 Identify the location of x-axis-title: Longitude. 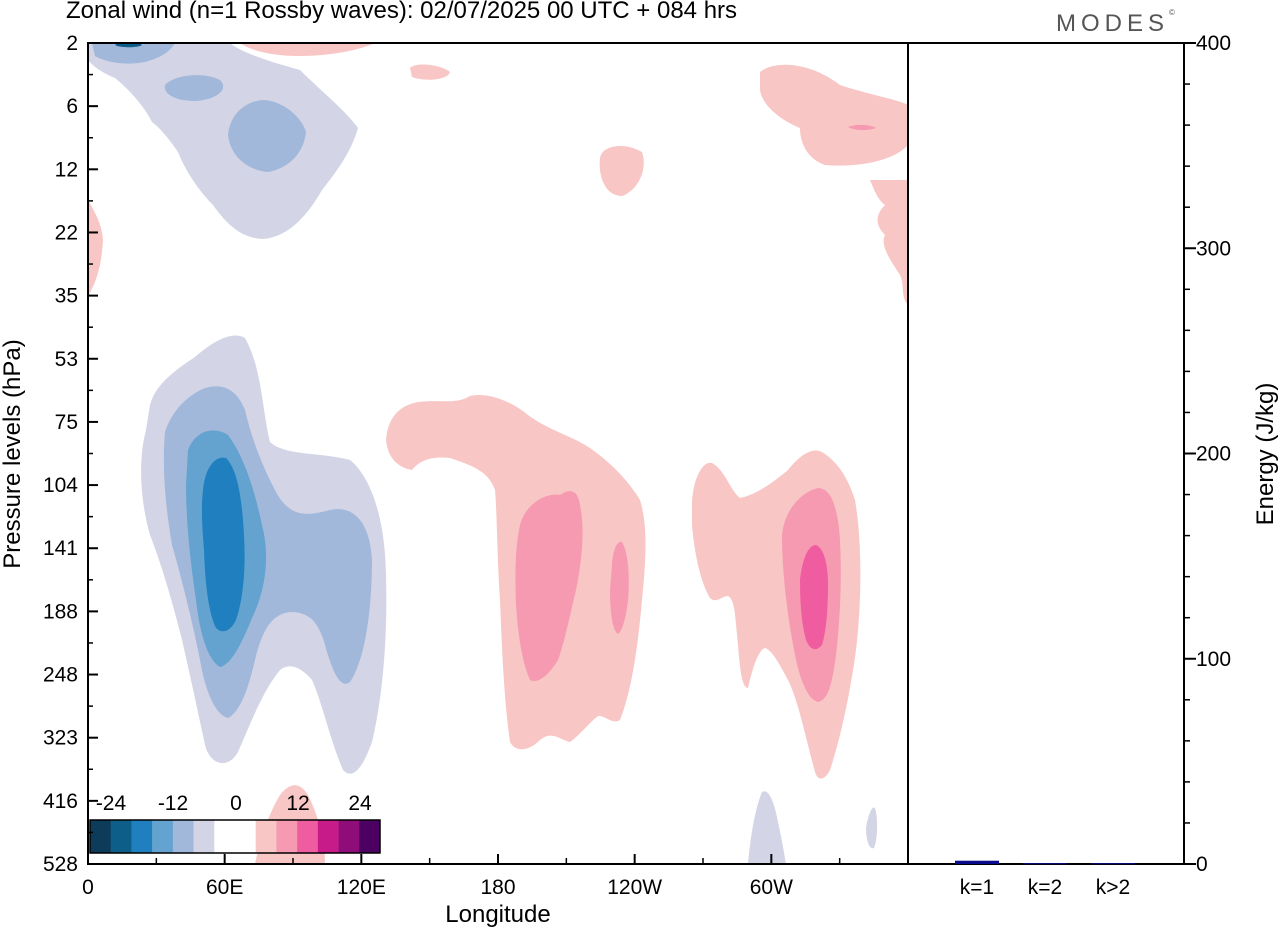
(497, 914).